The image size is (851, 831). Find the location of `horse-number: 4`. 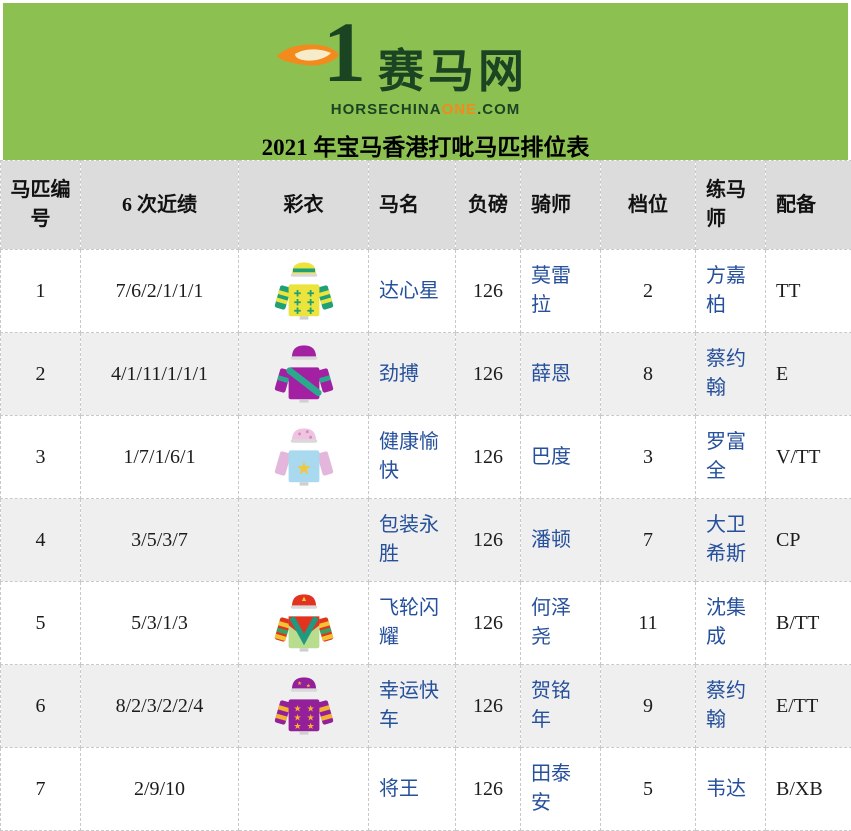

horse-number: 4 is located at coordinates (41, 540).